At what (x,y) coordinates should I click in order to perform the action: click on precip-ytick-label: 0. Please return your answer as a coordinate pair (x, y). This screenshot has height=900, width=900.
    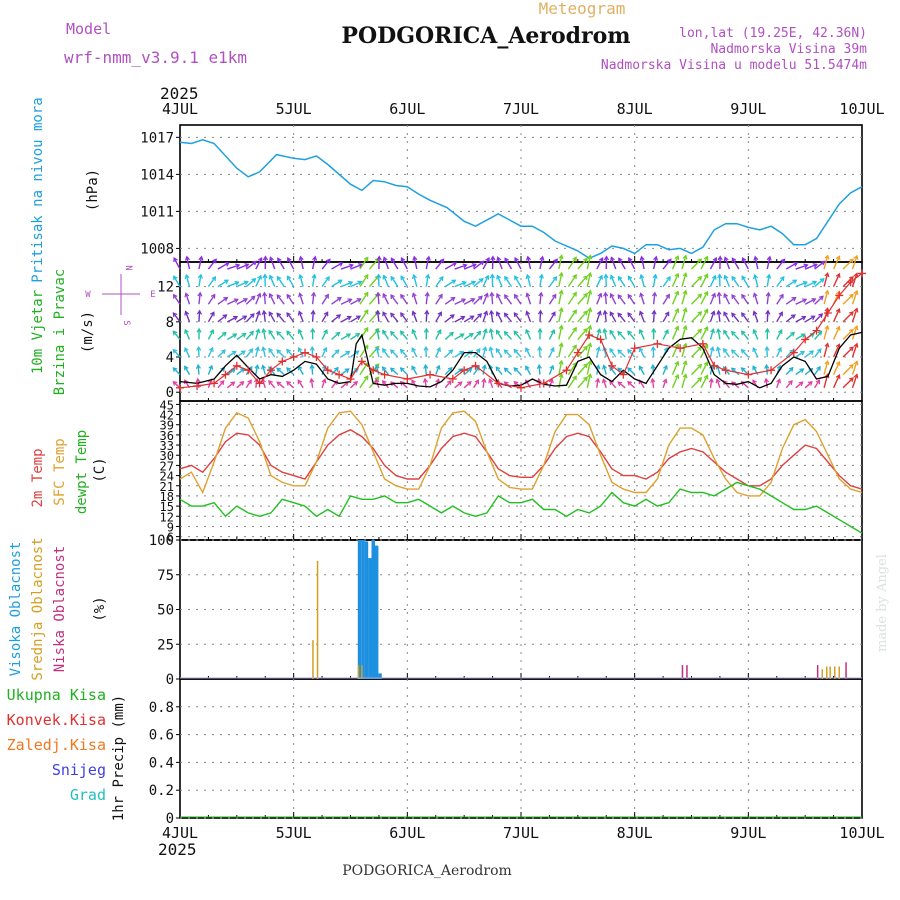
    Looking at the image, I should click on (170, 819).